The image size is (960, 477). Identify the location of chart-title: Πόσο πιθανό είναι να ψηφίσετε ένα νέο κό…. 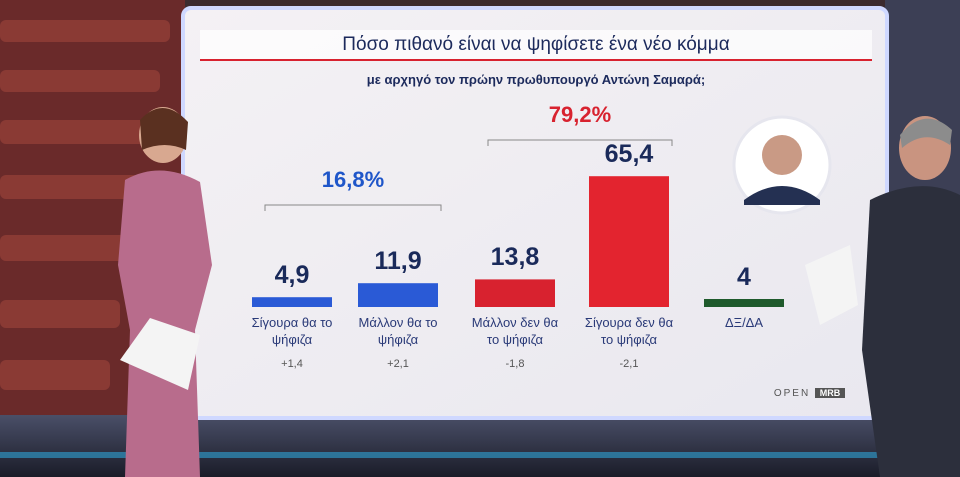
(536, 44).